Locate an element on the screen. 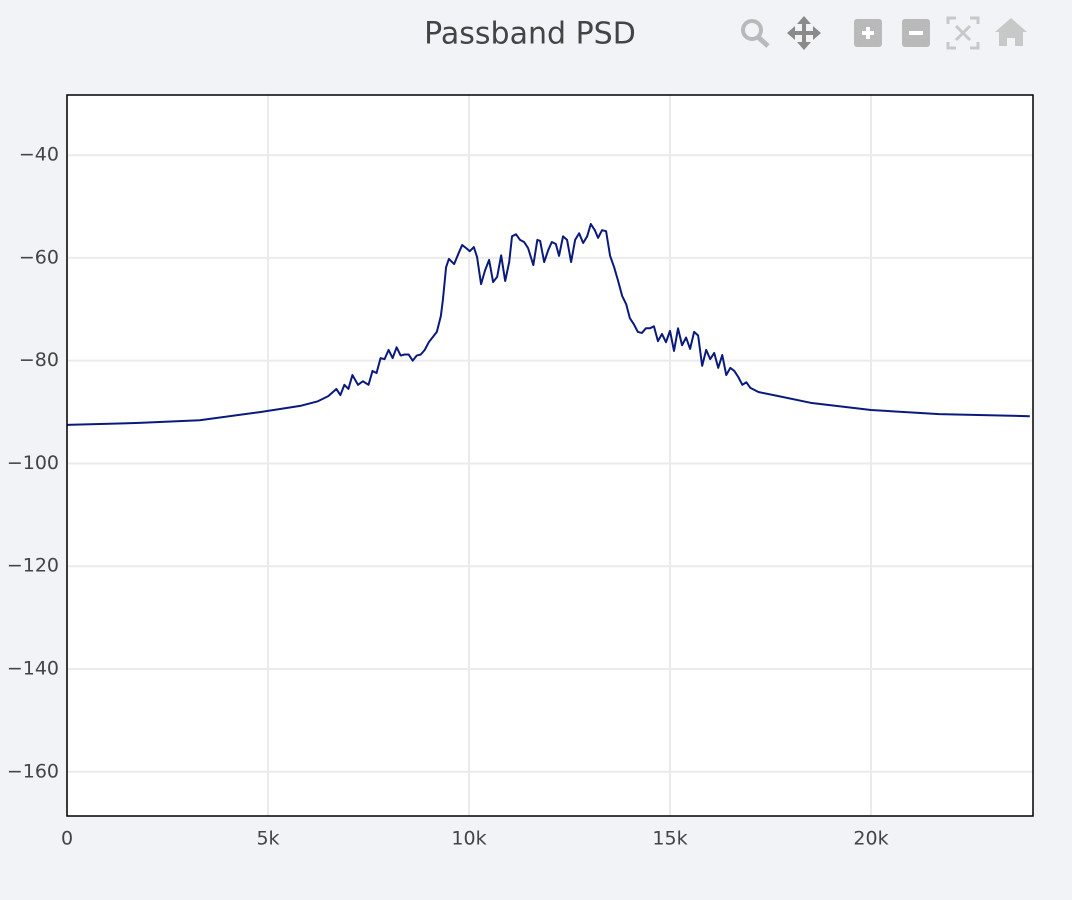 This screenshot has width=1072, height=900. y-tick-label: −40 is located at coordinates (39, 155).